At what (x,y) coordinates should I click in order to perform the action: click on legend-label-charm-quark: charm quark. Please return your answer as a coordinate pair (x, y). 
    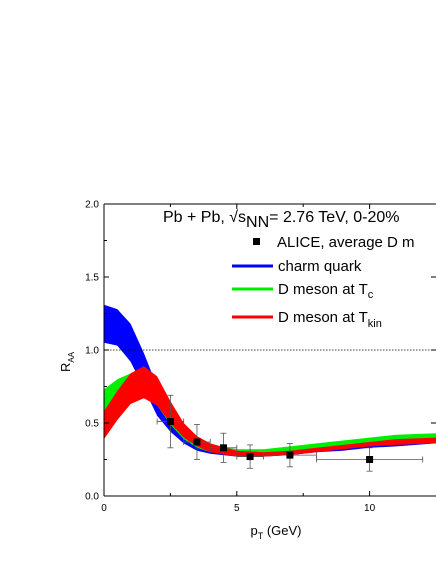
    Looking at the image, I should click on (320, 266).